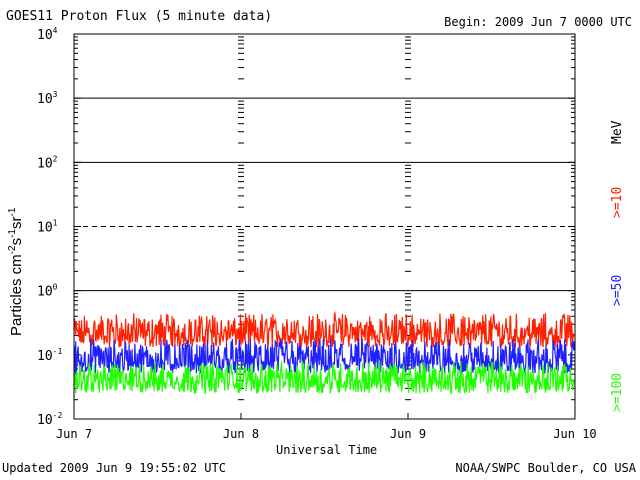 The image size is (640, 480). Describe the element at coordinates (617, 132) in the screenshot. I see `legend-unit: MeV` at that location.